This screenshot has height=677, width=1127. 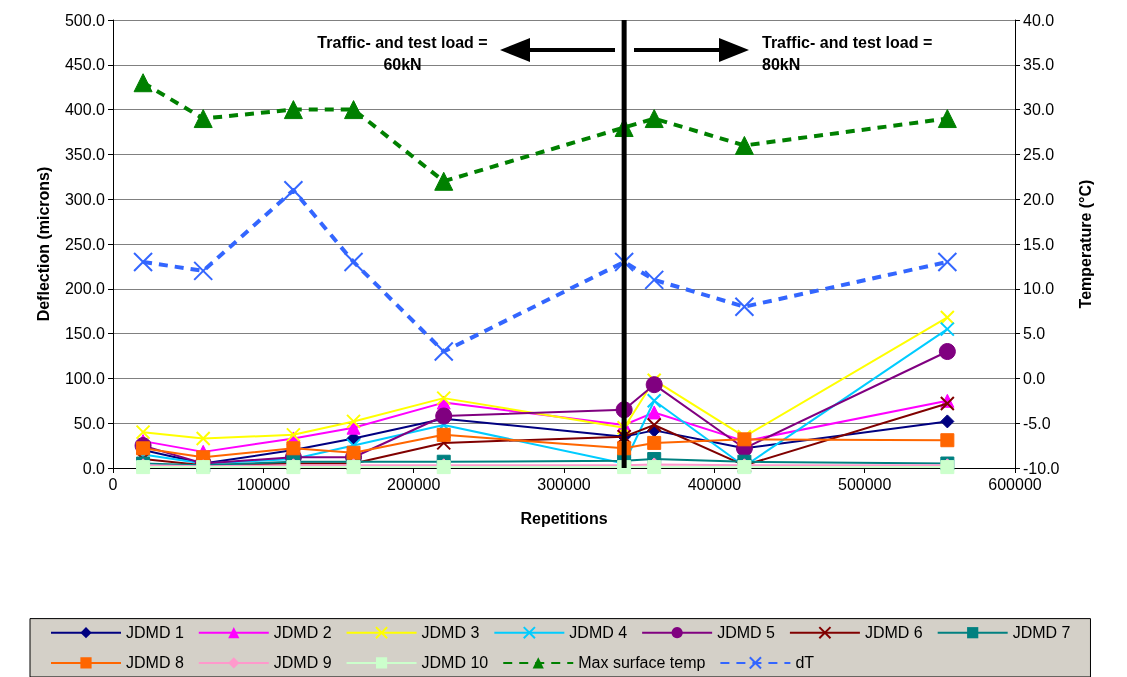 I want to click on x-tick-label: 500000, so click(x=864, y=484).